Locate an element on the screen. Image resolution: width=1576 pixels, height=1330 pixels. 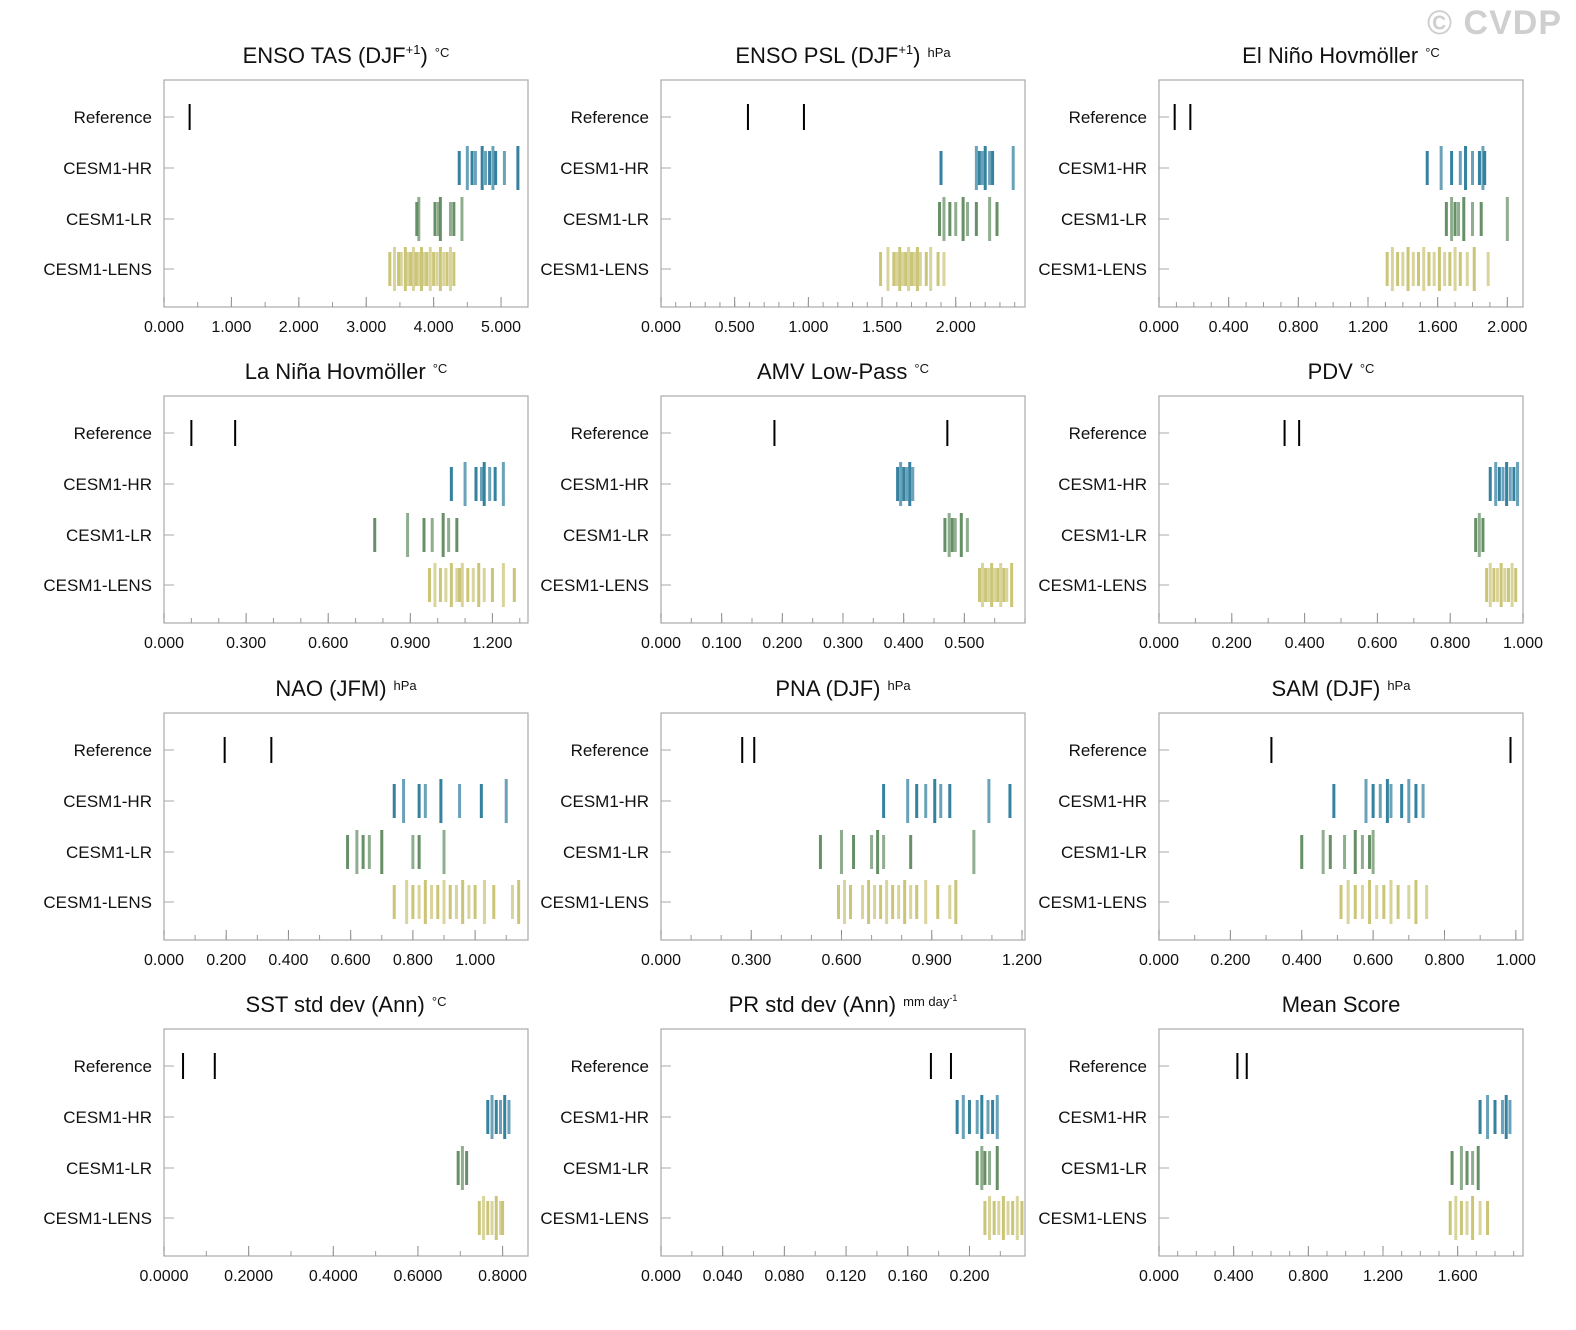
chart-title: ENSO TAS (DJF+1) °C is located at coordinates (346, 55).